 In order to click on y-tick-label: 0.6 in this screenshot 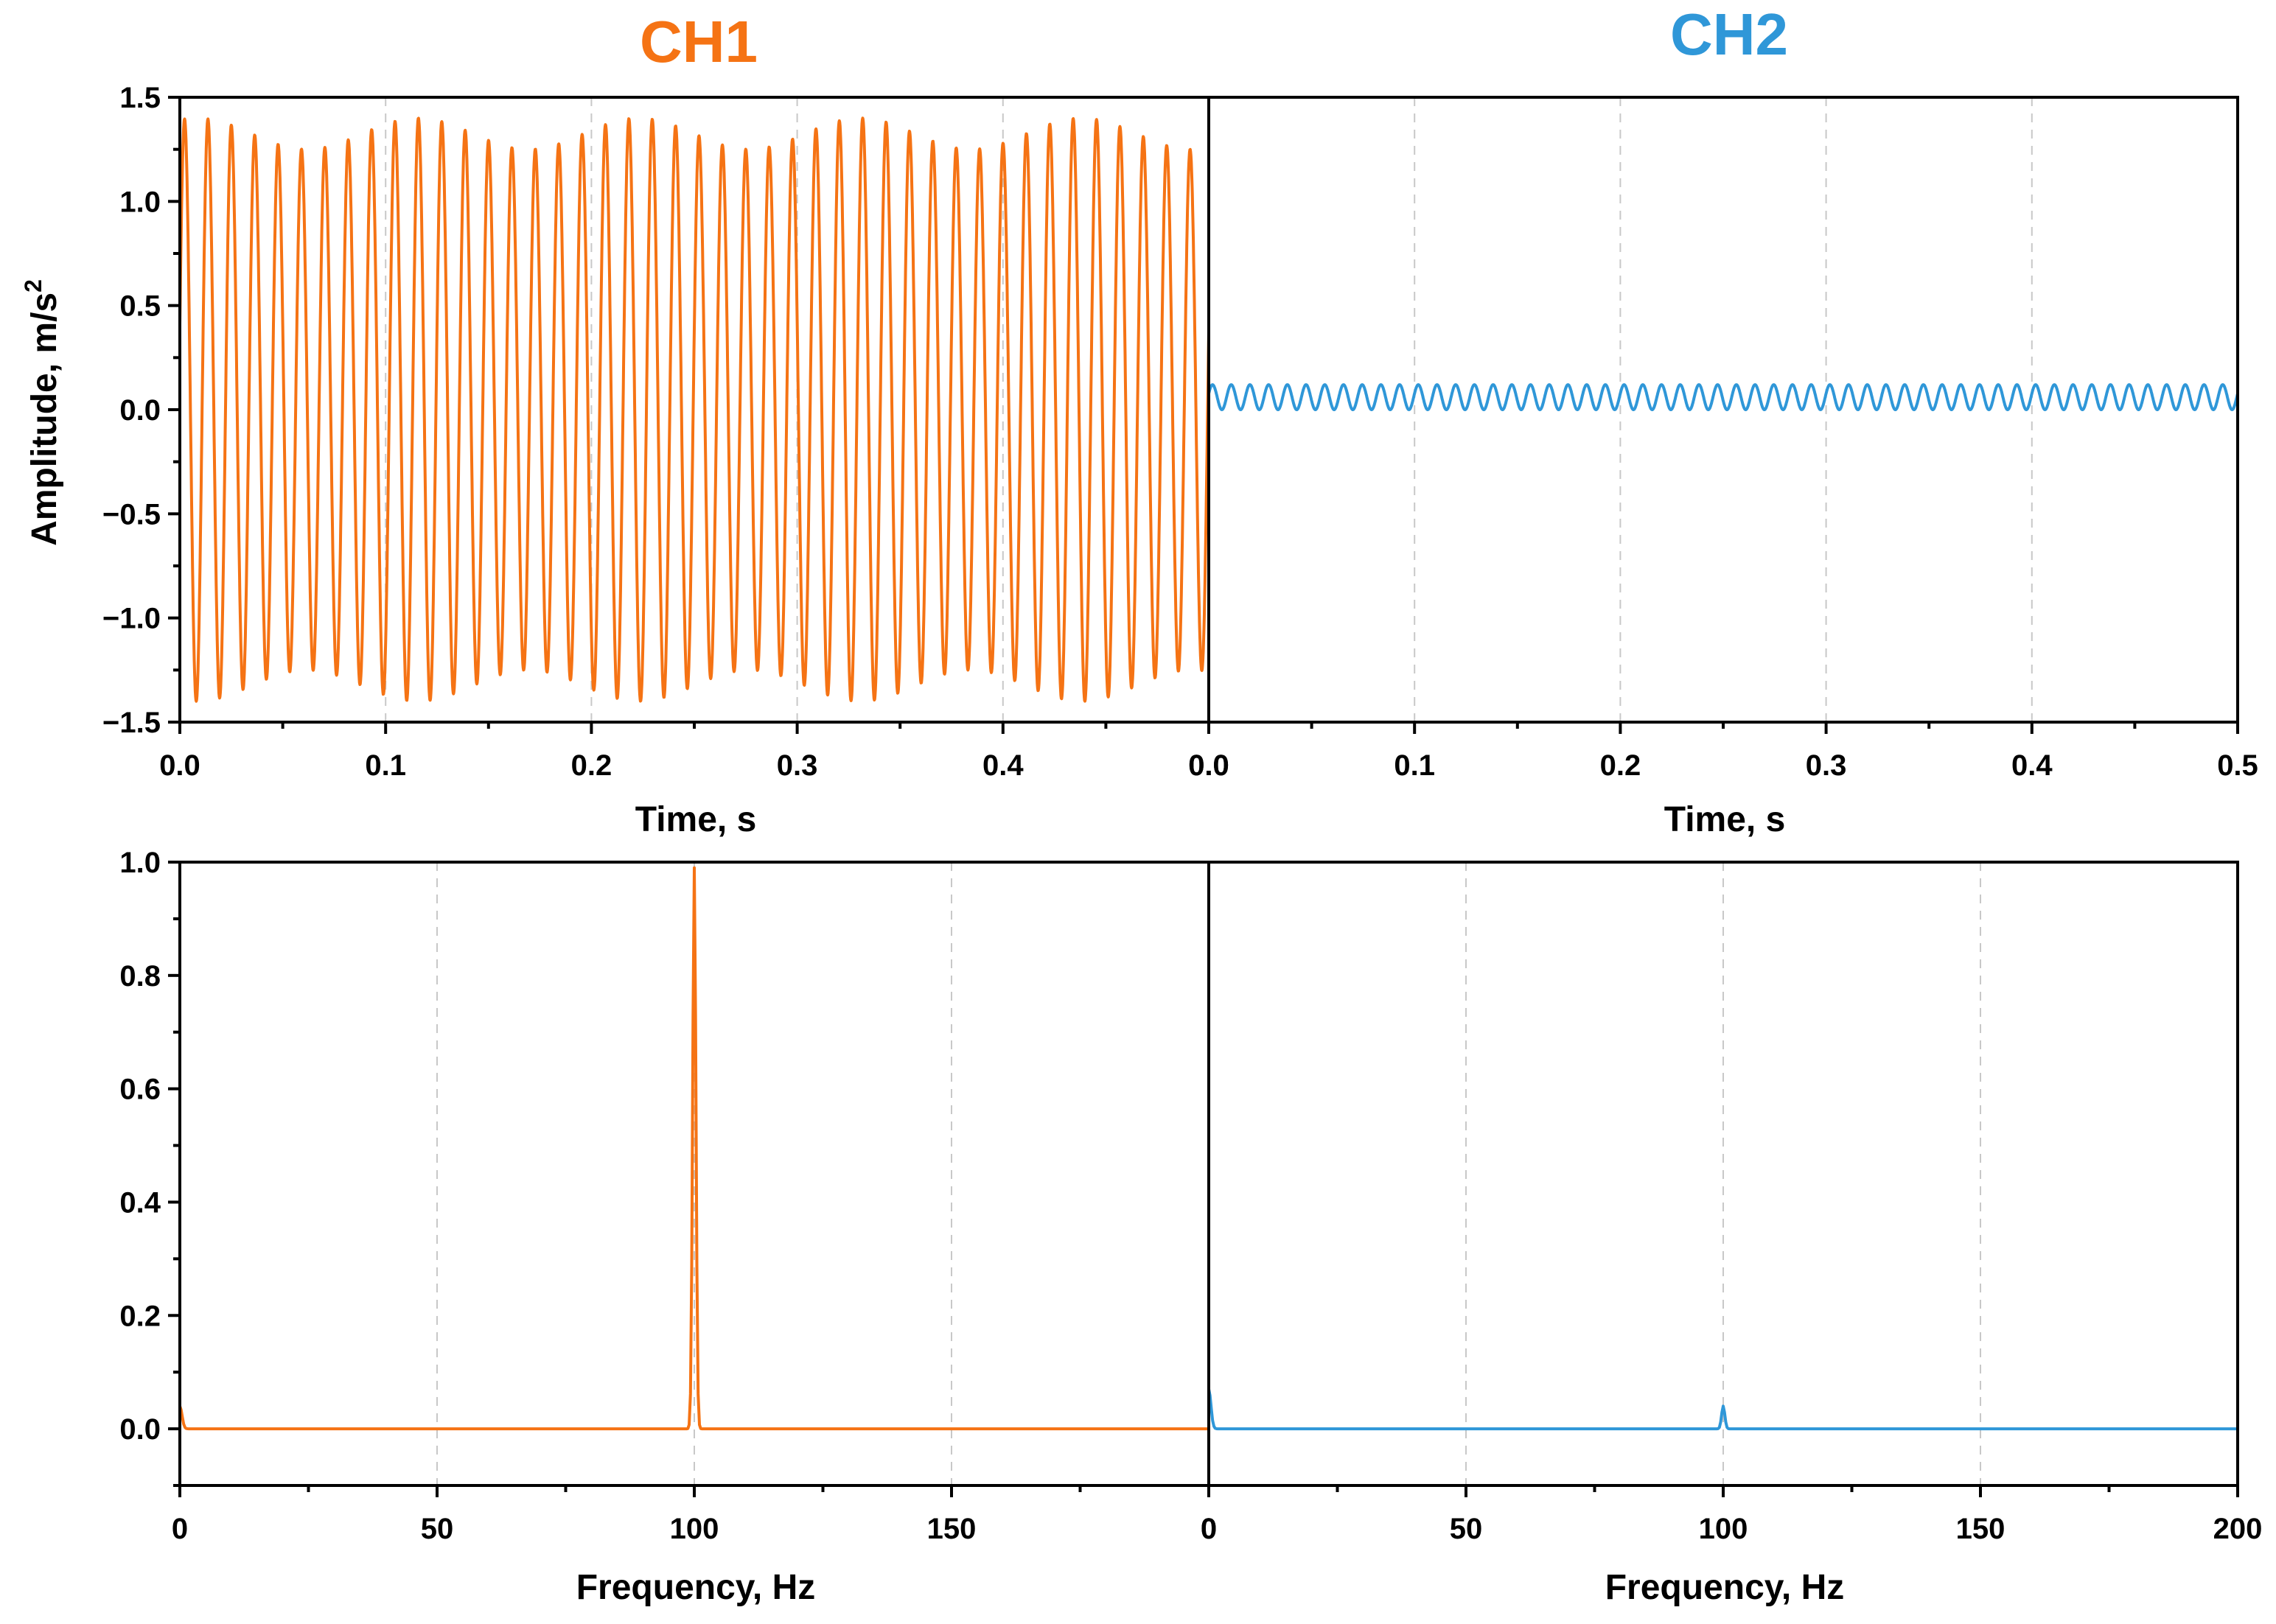, I will do `click(140, 1090)`.